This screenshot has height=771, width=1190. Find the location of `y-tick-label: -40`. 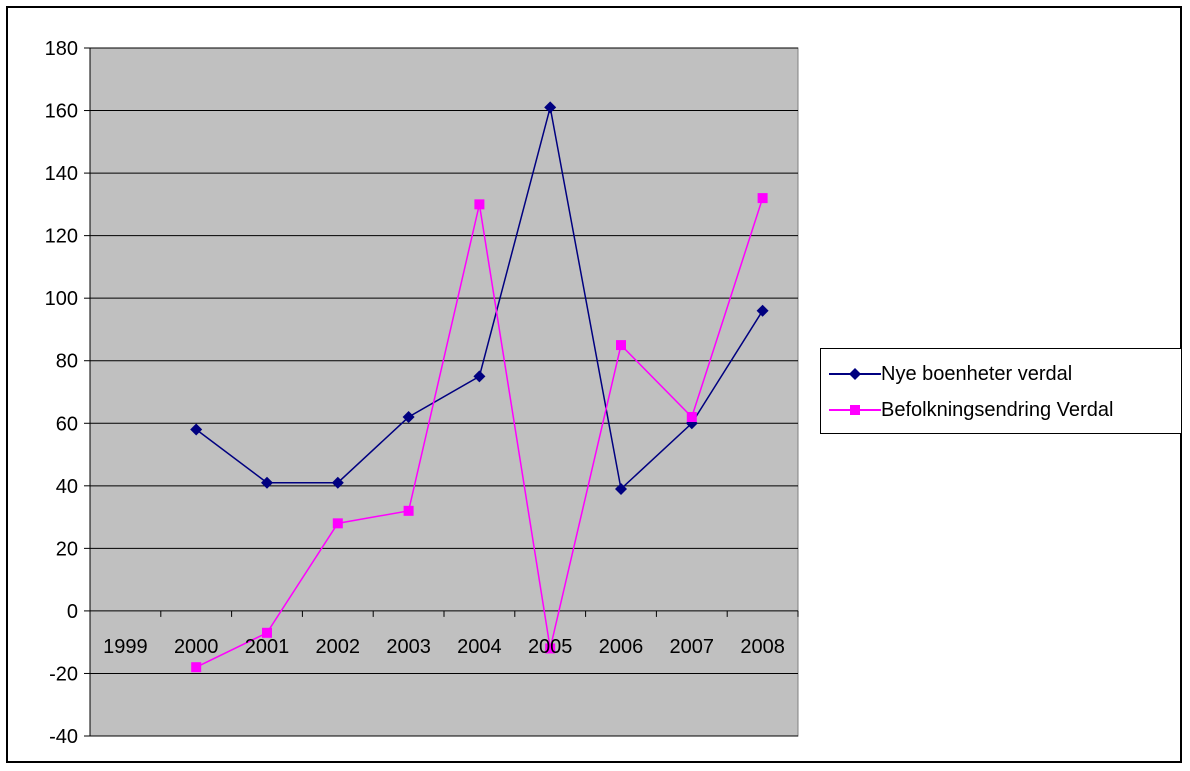

y-tick-label: -40 is located at coordinates (63, 737).